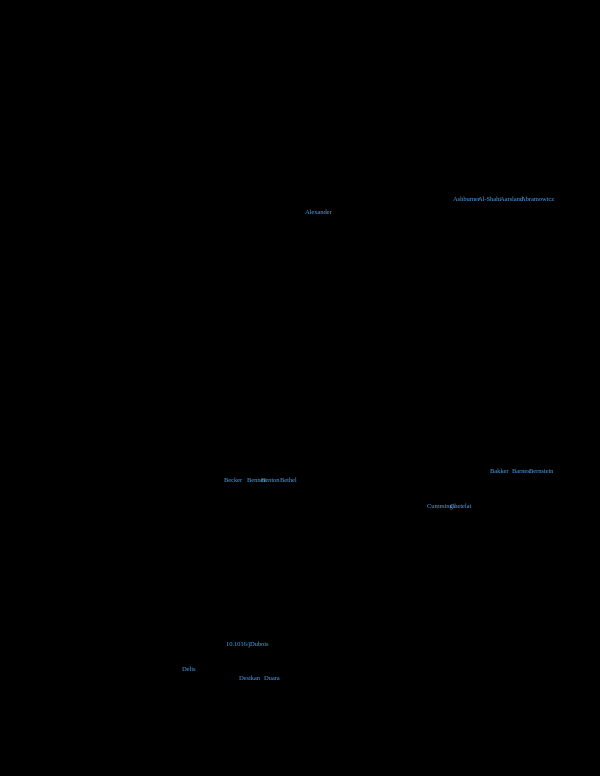 The image size is (600, 776). Describe the element at coordinates (461, 506) in the screenshot. I see `citation-link: Chetelat` at that location.